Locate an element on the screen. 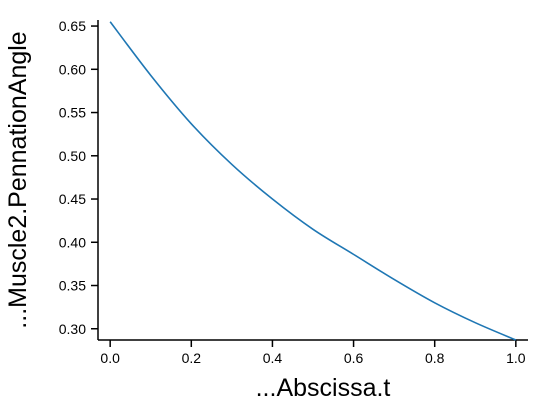 The width and height of the screenshot is (540, 402). x-tick-label: 0.8 is located at coordinates (435, 358).